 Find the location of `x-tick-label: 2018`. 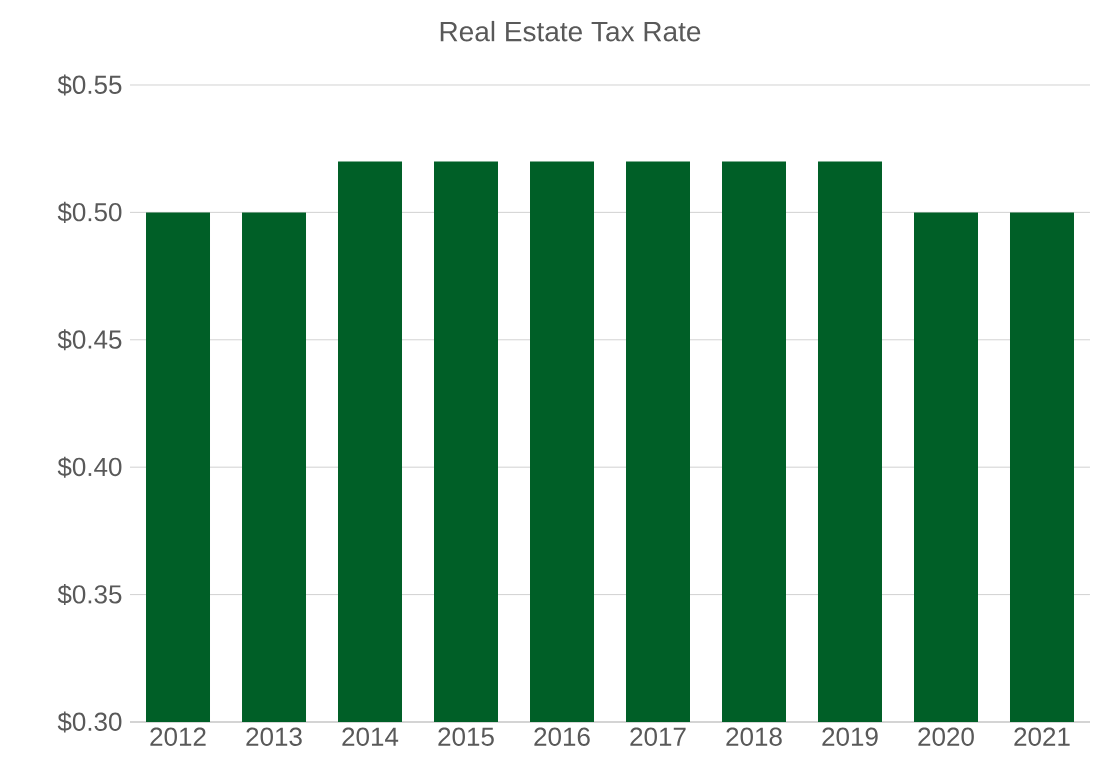

x-tick-label: 2018 is located at coordinates (754, 736).